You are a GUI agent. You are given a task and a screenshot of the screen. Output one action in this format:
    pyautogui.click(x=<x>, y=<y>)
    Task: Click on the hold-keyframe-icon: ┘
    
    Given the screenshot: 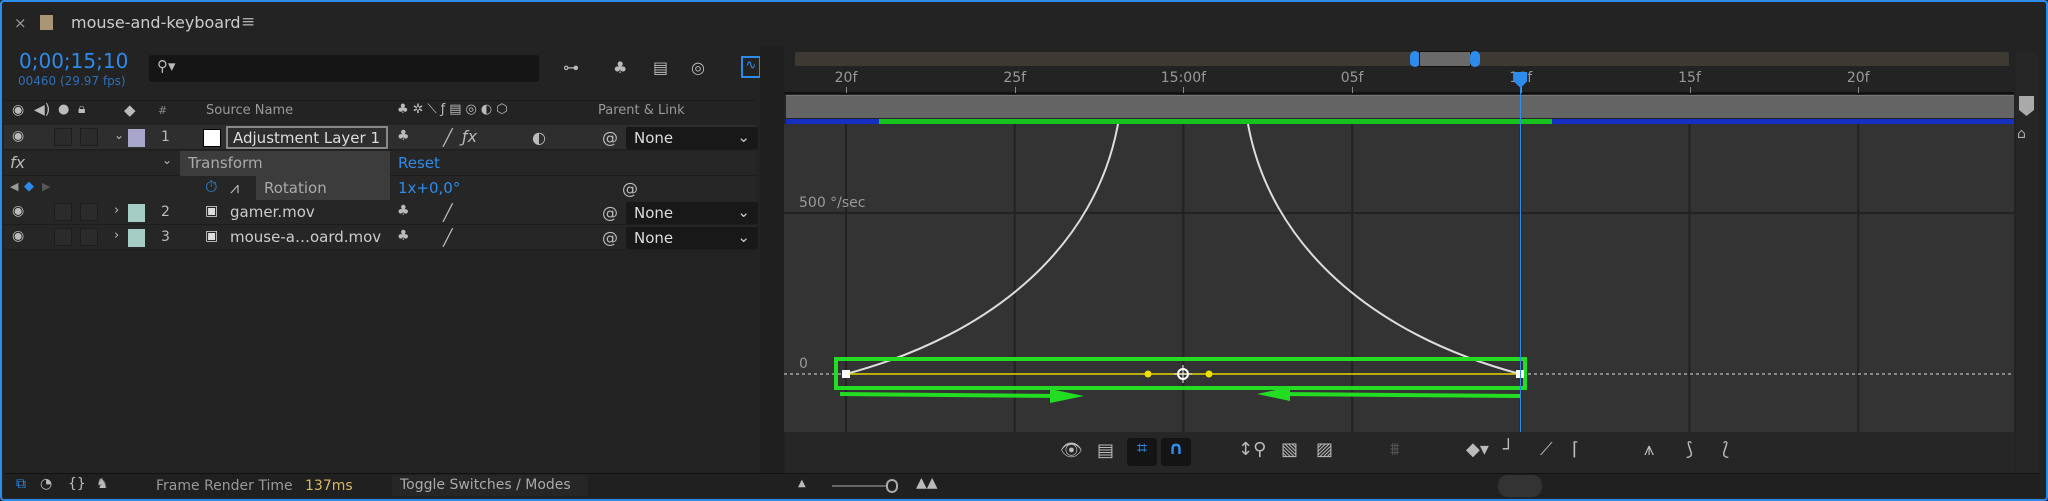 What is the action you would take?
    pyautogui.click(x=1508, y=449)
    